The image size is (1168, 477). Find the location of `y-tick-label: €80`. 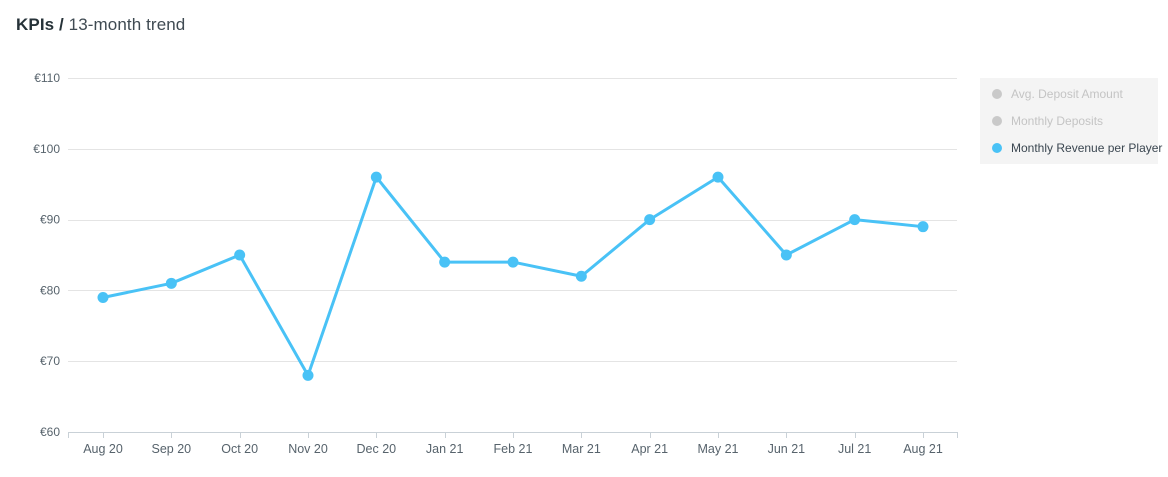

y-tick-label: €80 is located at coordinates (50, 290).